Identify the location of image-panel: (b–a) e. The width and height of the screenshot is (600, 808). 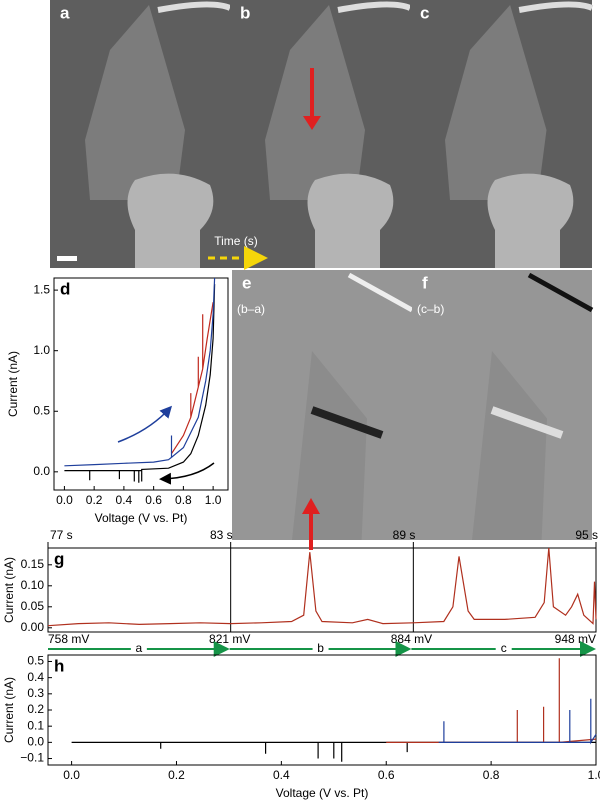
(323, 405).